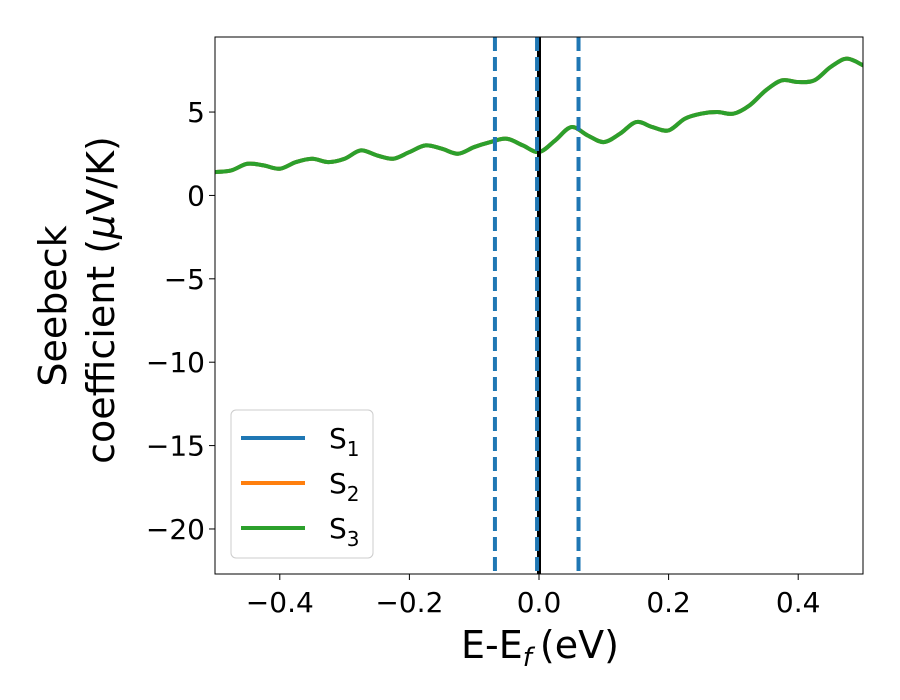  What do you see at coordinates (344, 441) in the screenshot?
I see `legend-label-s1: S1` at bounding box center [344, 441].